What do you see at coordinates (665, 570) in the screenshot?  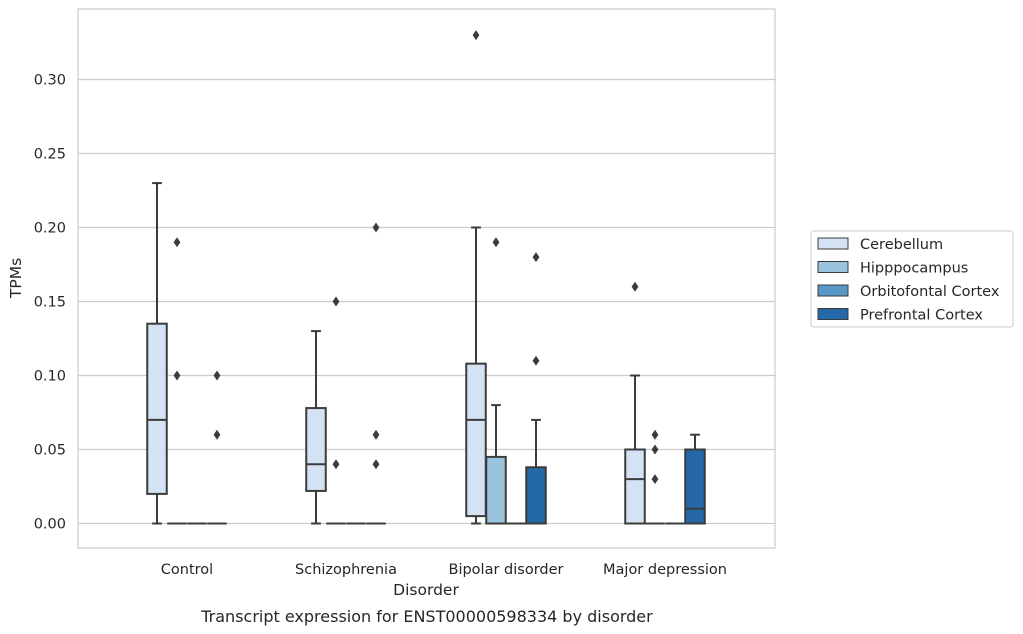 I see `x-tick-label: Major depression` at bounding box center [665, 570].